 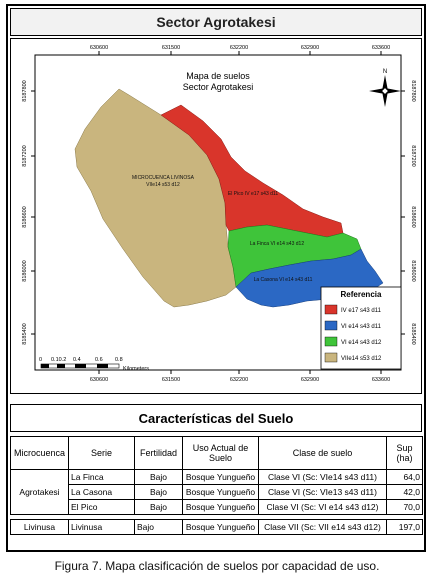 What do you see at coordinates (216, 418) in the screenshot?
I see `characteristics-title: Características del Suelo` at bounding box center [216, 418].